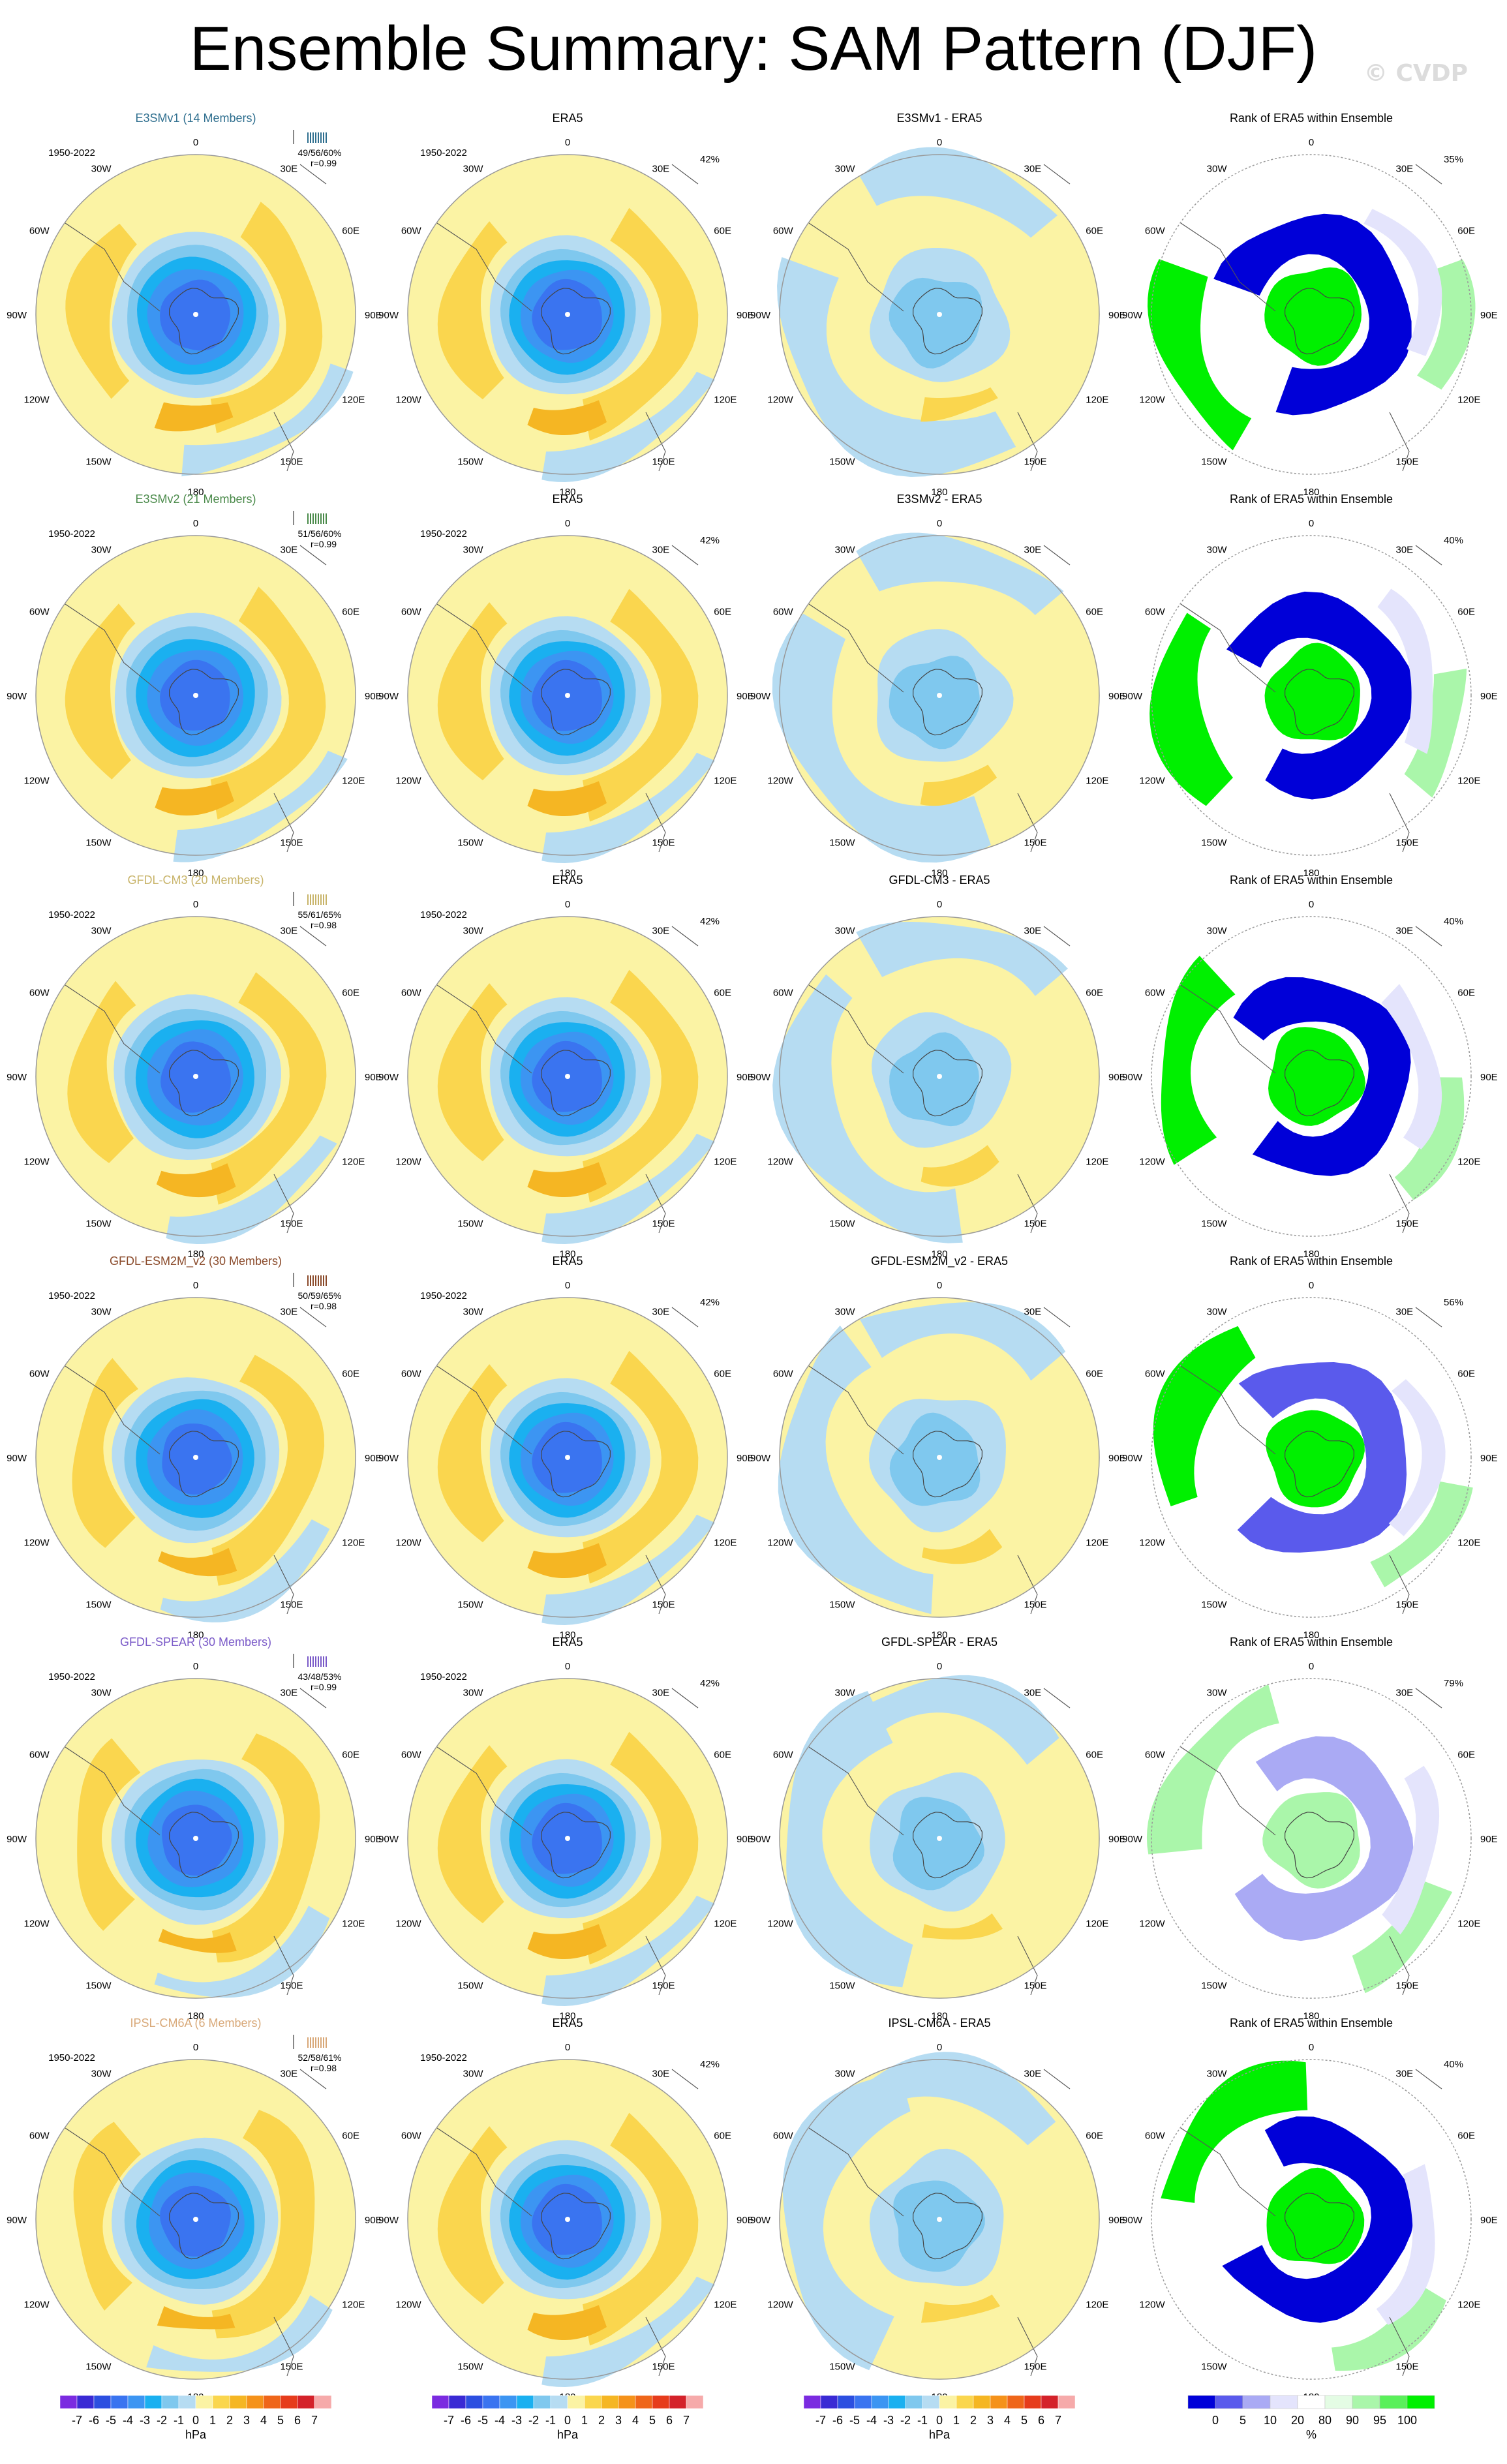  What do you see at coordinates (939, 2418) in the screenshot?
I see `hpa-colorbar: -7 -6 -5 -4 -3 -2 -1 0 1 2 3 4 5 6 7 hPa` at bounding box center [939, 2418].